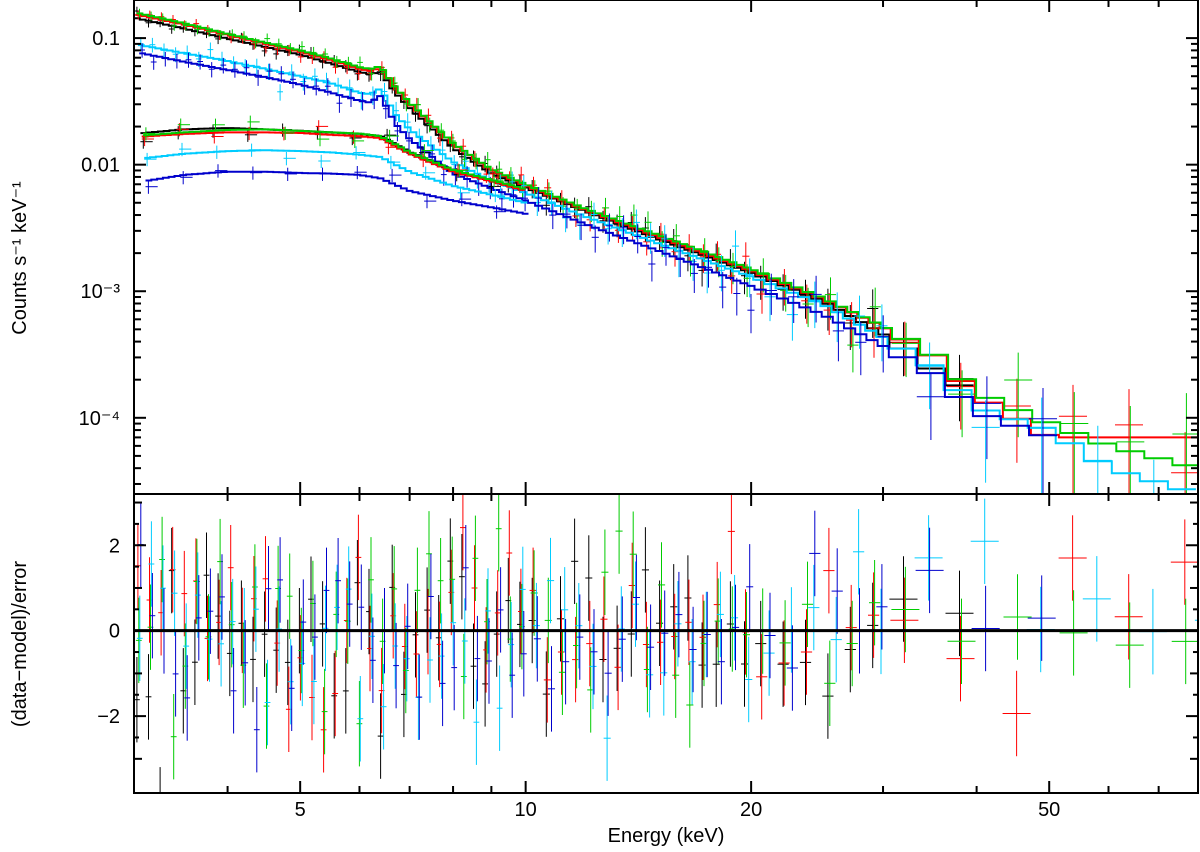  Describe the element at coordinates (526, 810) in the screenshot. I see `x-tick-label: 10` at that location.